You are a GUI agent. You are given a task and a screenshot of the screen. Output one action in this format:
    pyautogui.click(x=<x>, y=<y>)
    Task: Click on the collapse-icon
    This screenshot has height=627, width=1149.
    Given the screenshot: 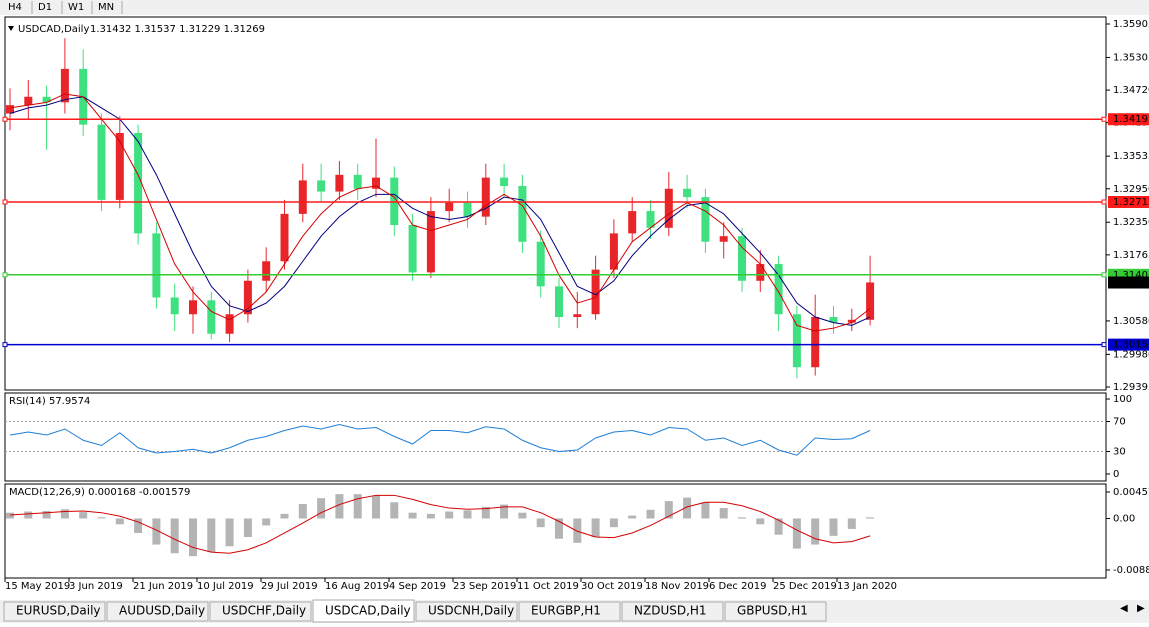 What is the action you would take?
    pyautogui.click(x=11, y=28)
    